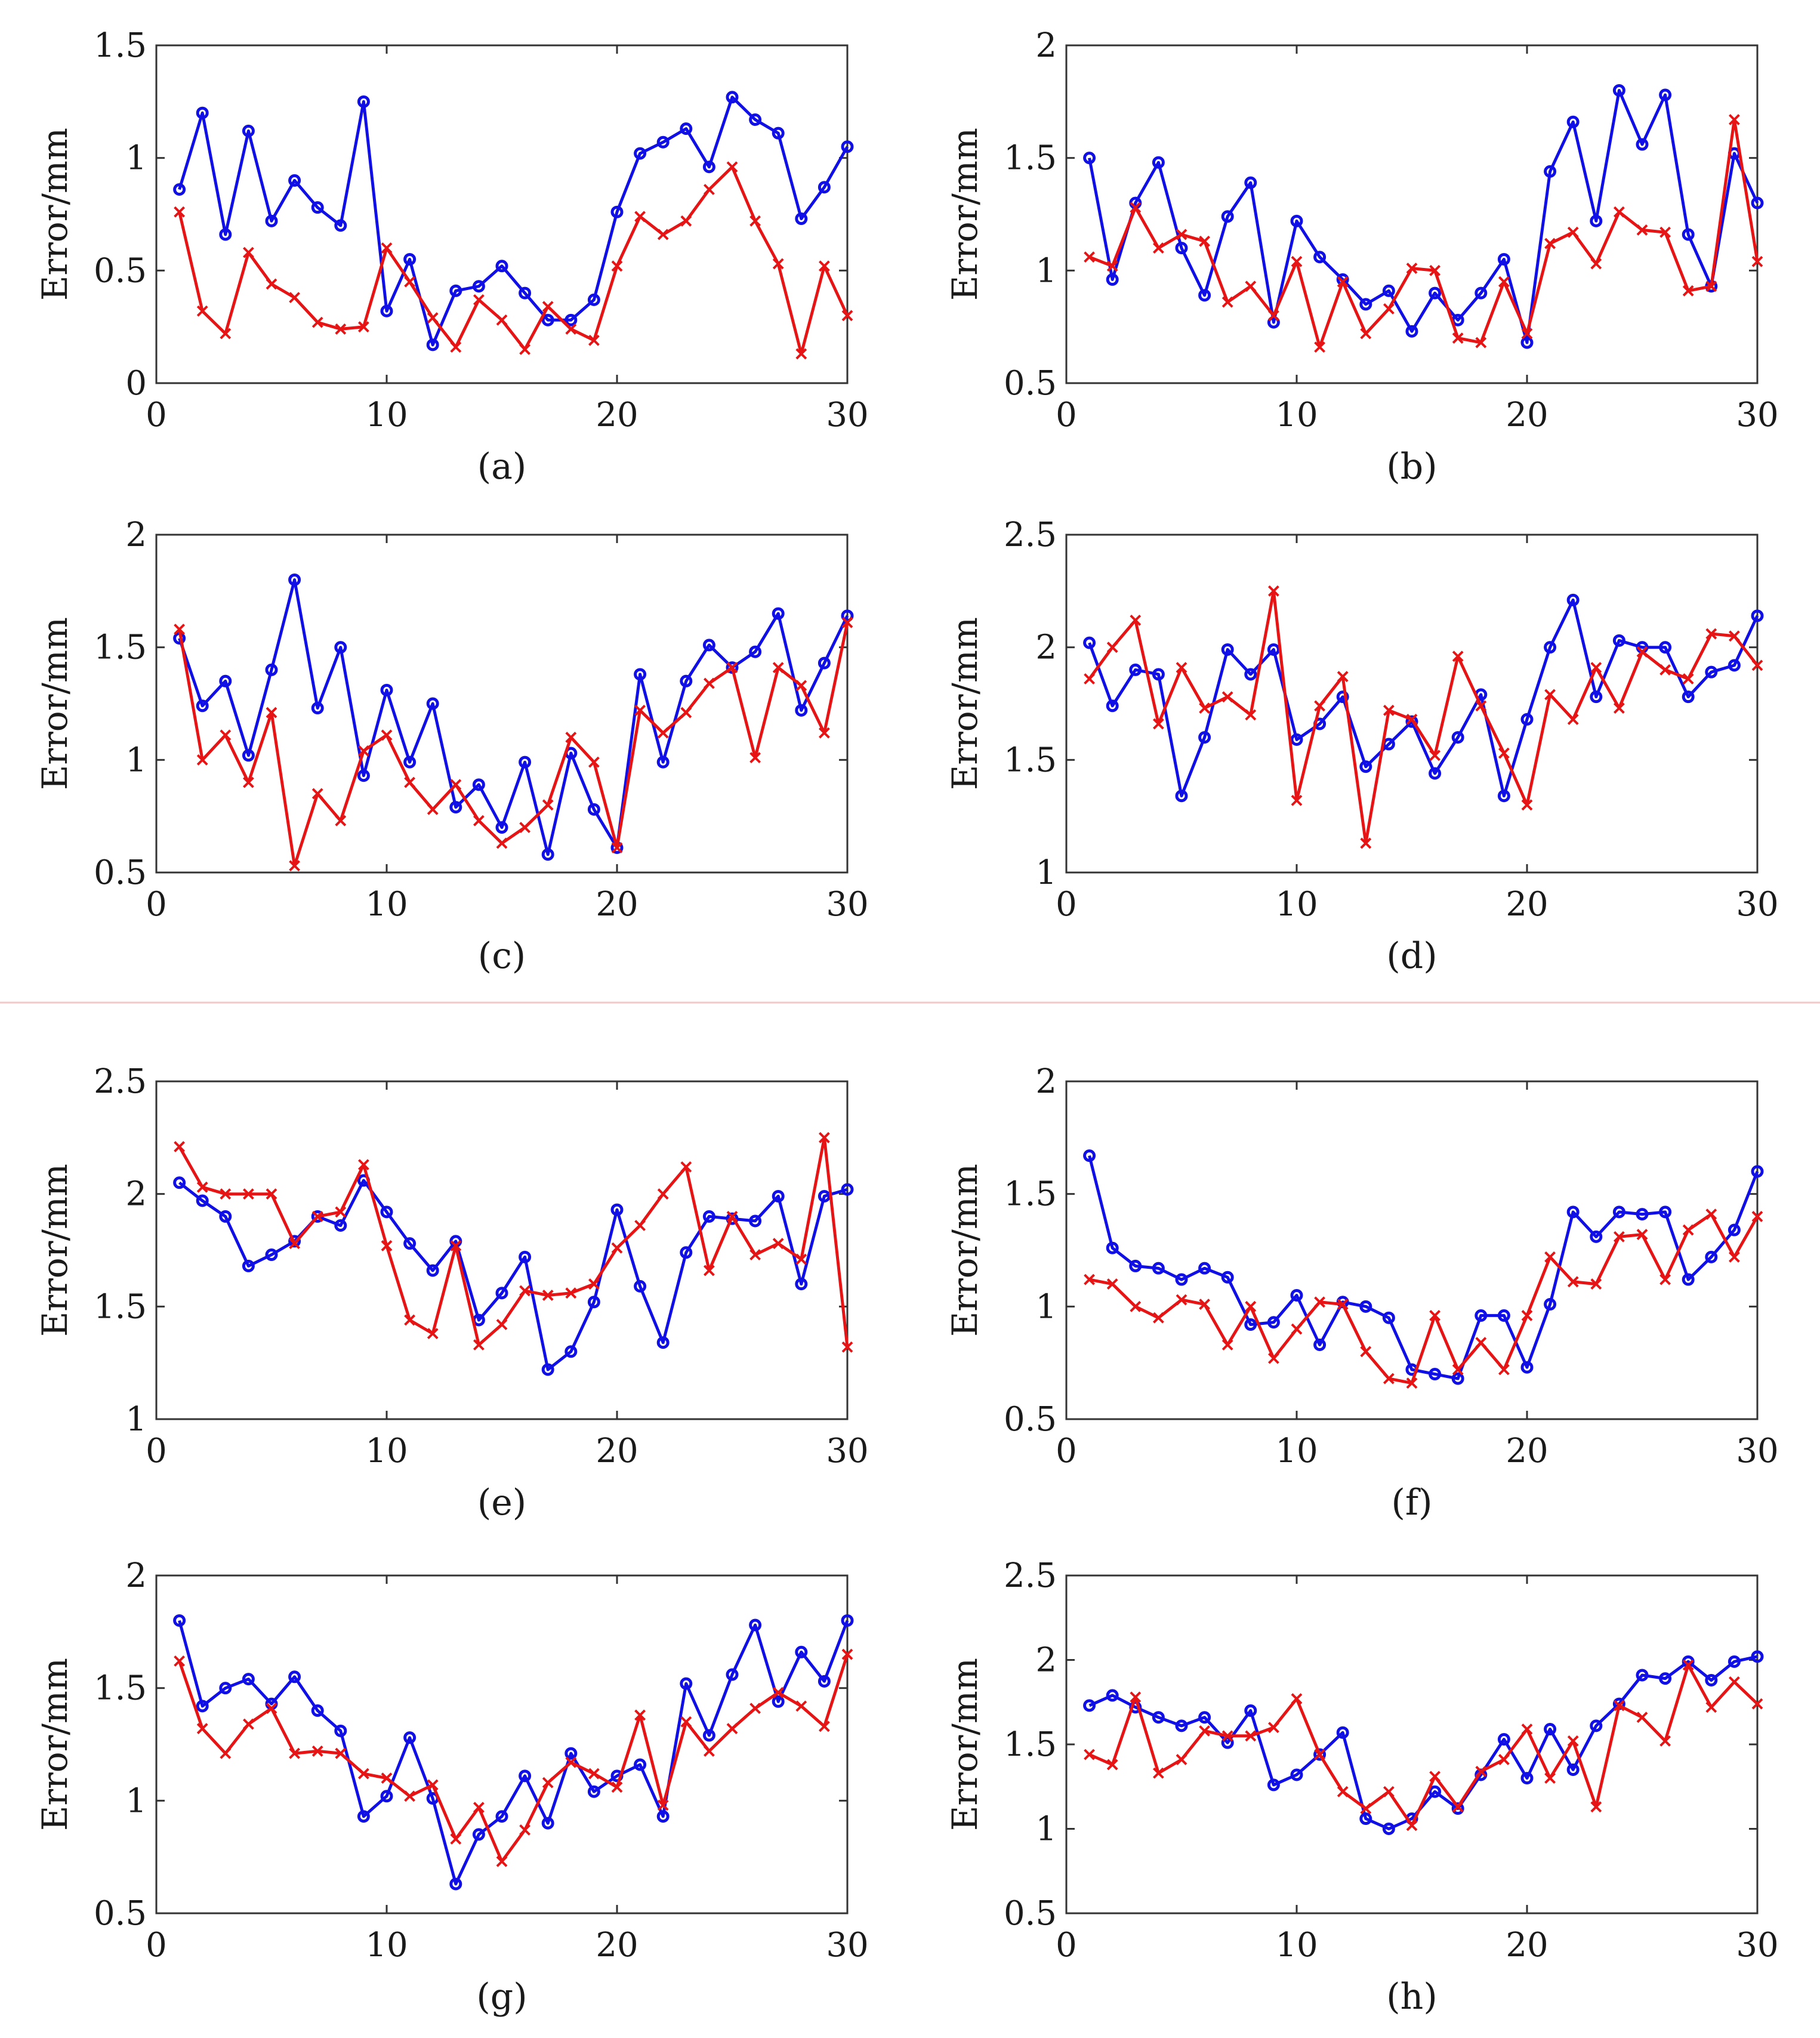  I want to click on chart-panel-f: 0 10 20 30 0.5 1 1.5 2 Error/mm (f), so click(1362, 1293).